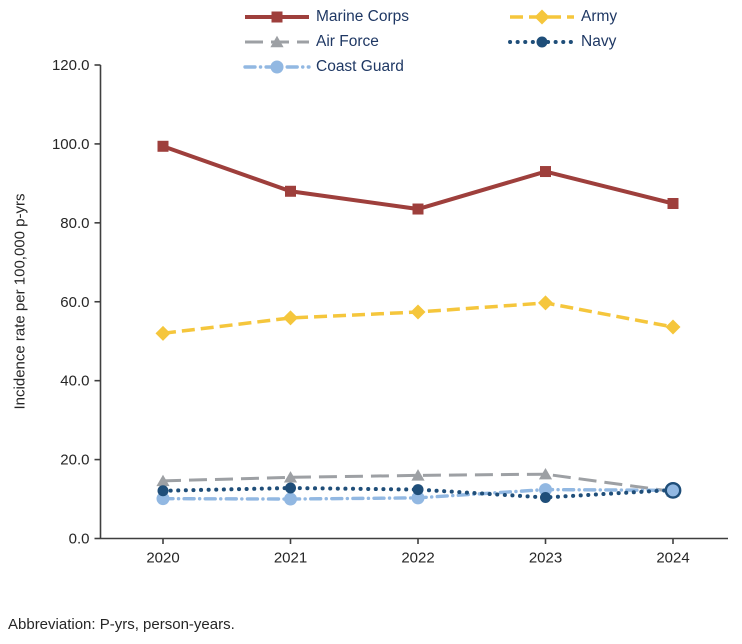 This screenshot has width=742, height=644. I want to click on navy-legend-marker, so click(542, 41).